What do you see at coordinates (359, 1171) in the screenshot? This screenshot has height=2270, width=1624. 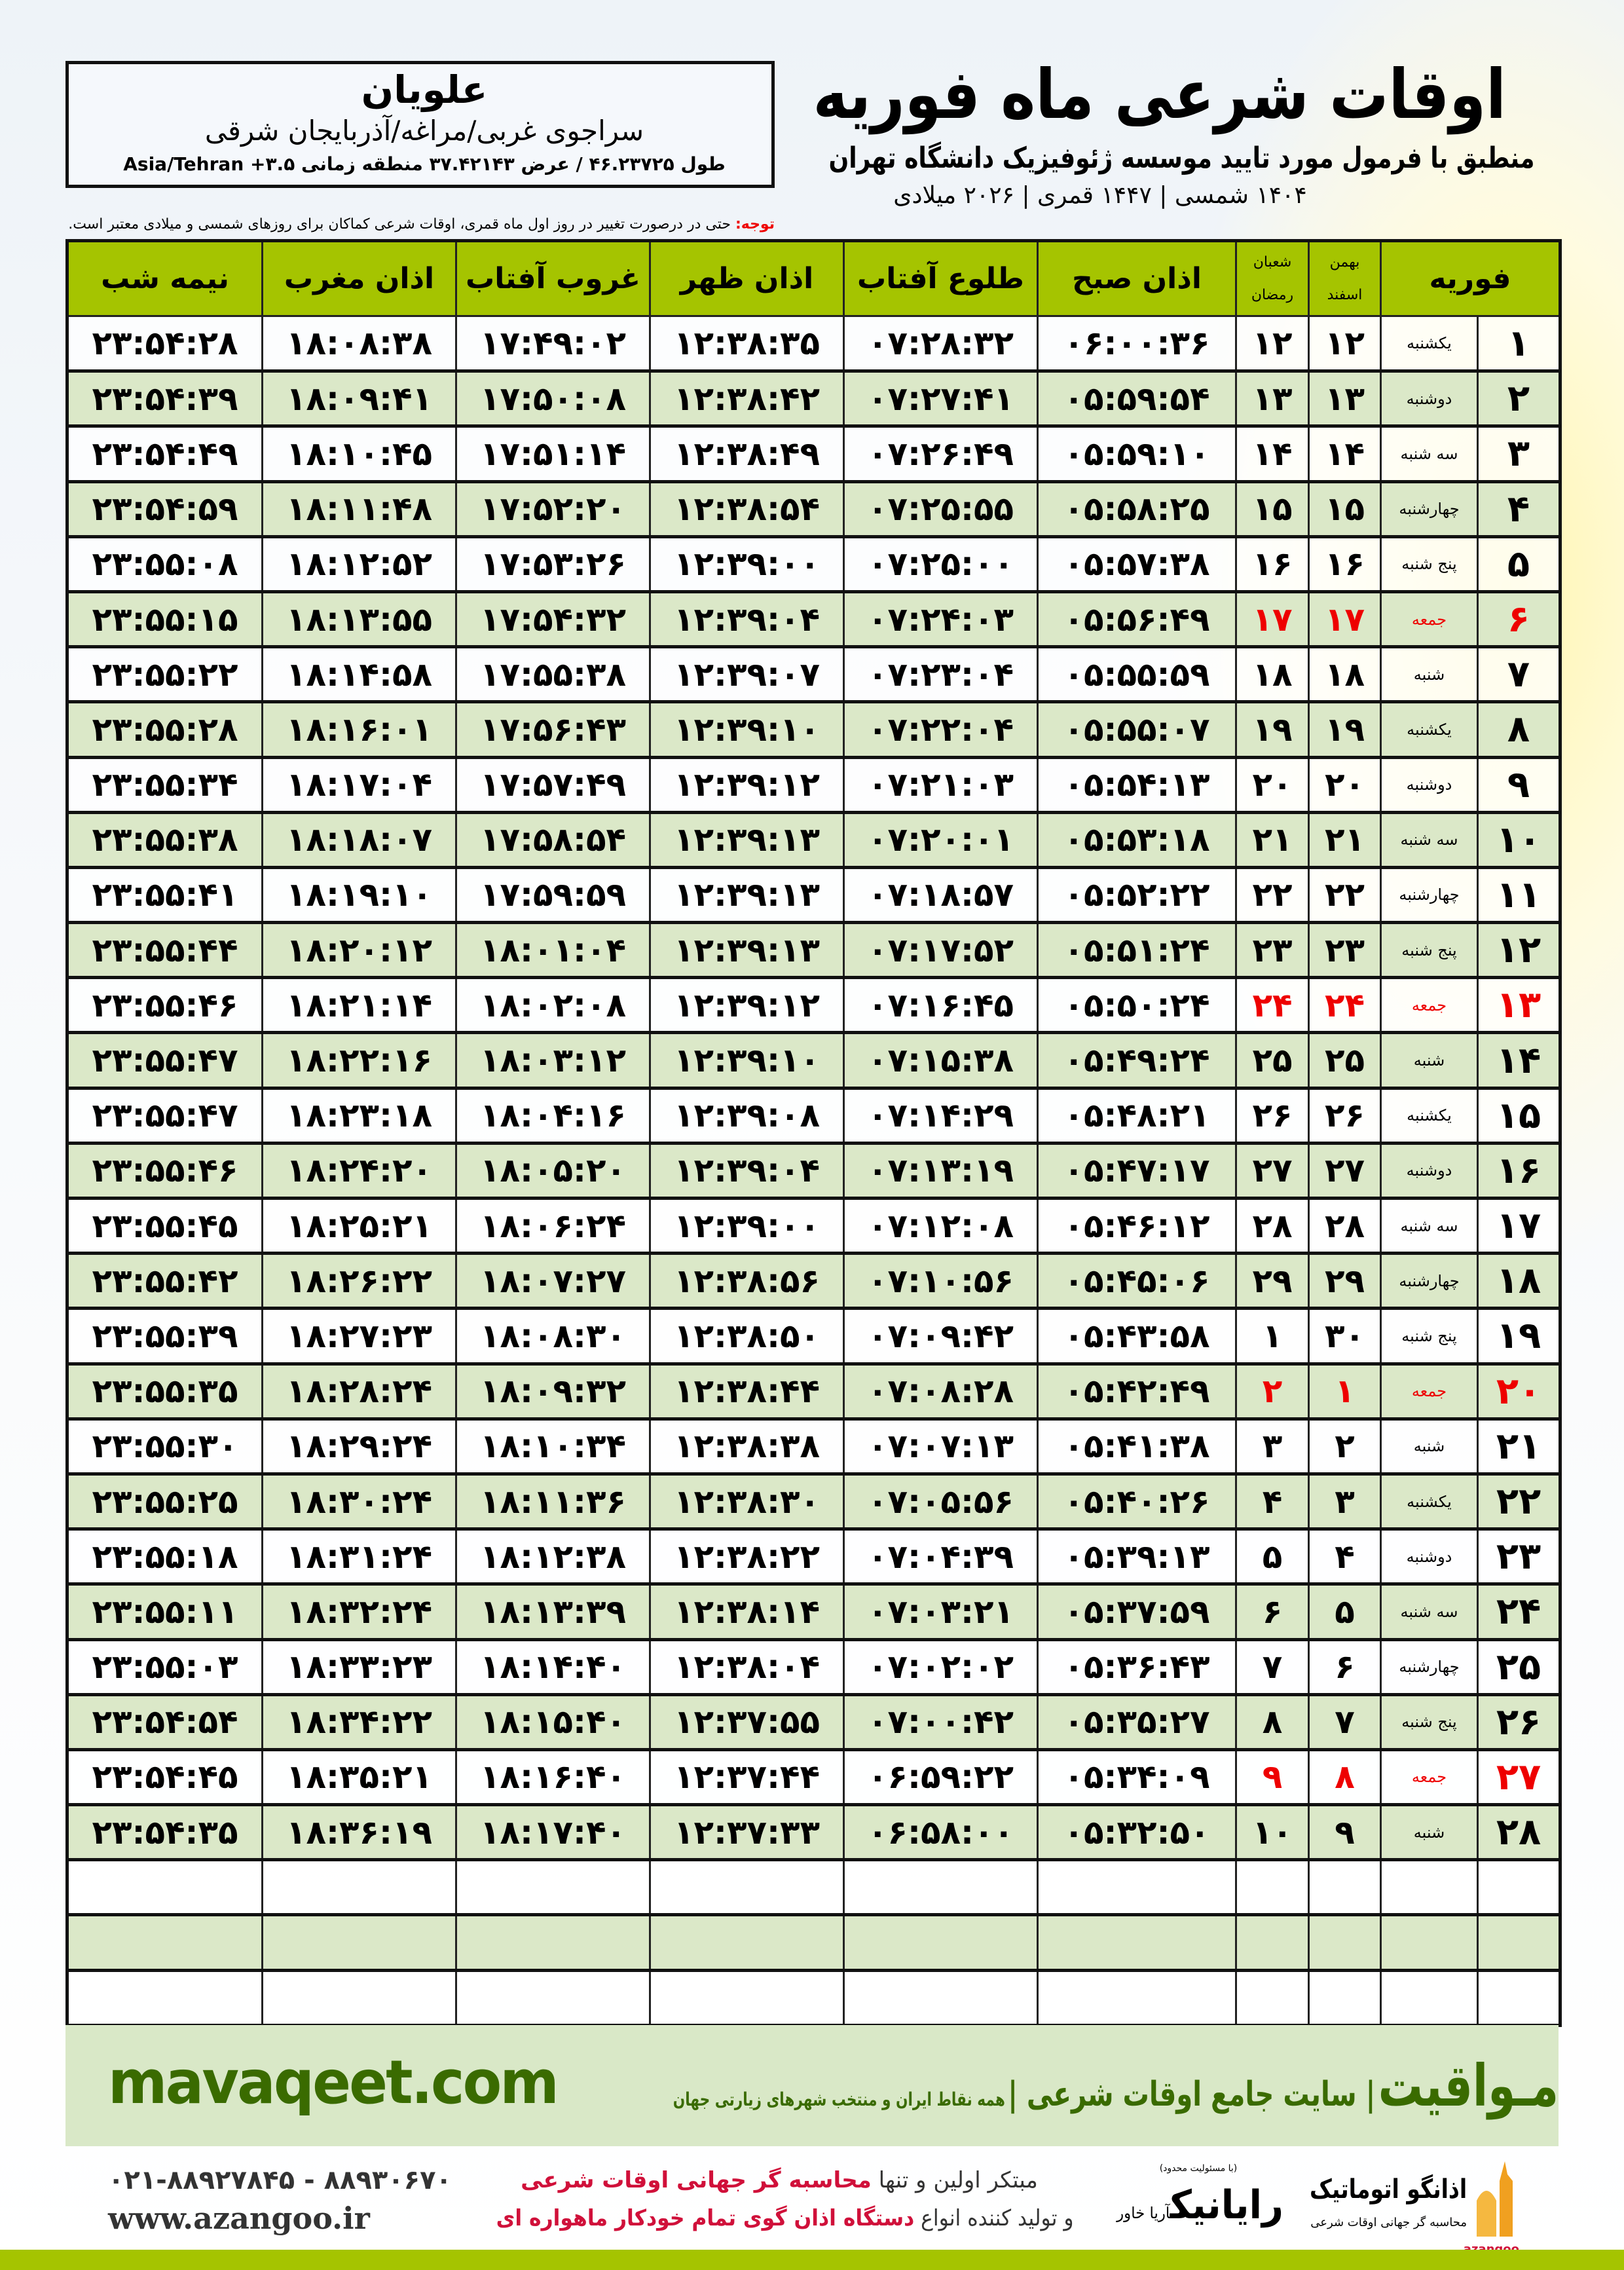 I see `maghrib-time: ۱۸:۲۴:۲۰` at bounding box center [359, 1171].